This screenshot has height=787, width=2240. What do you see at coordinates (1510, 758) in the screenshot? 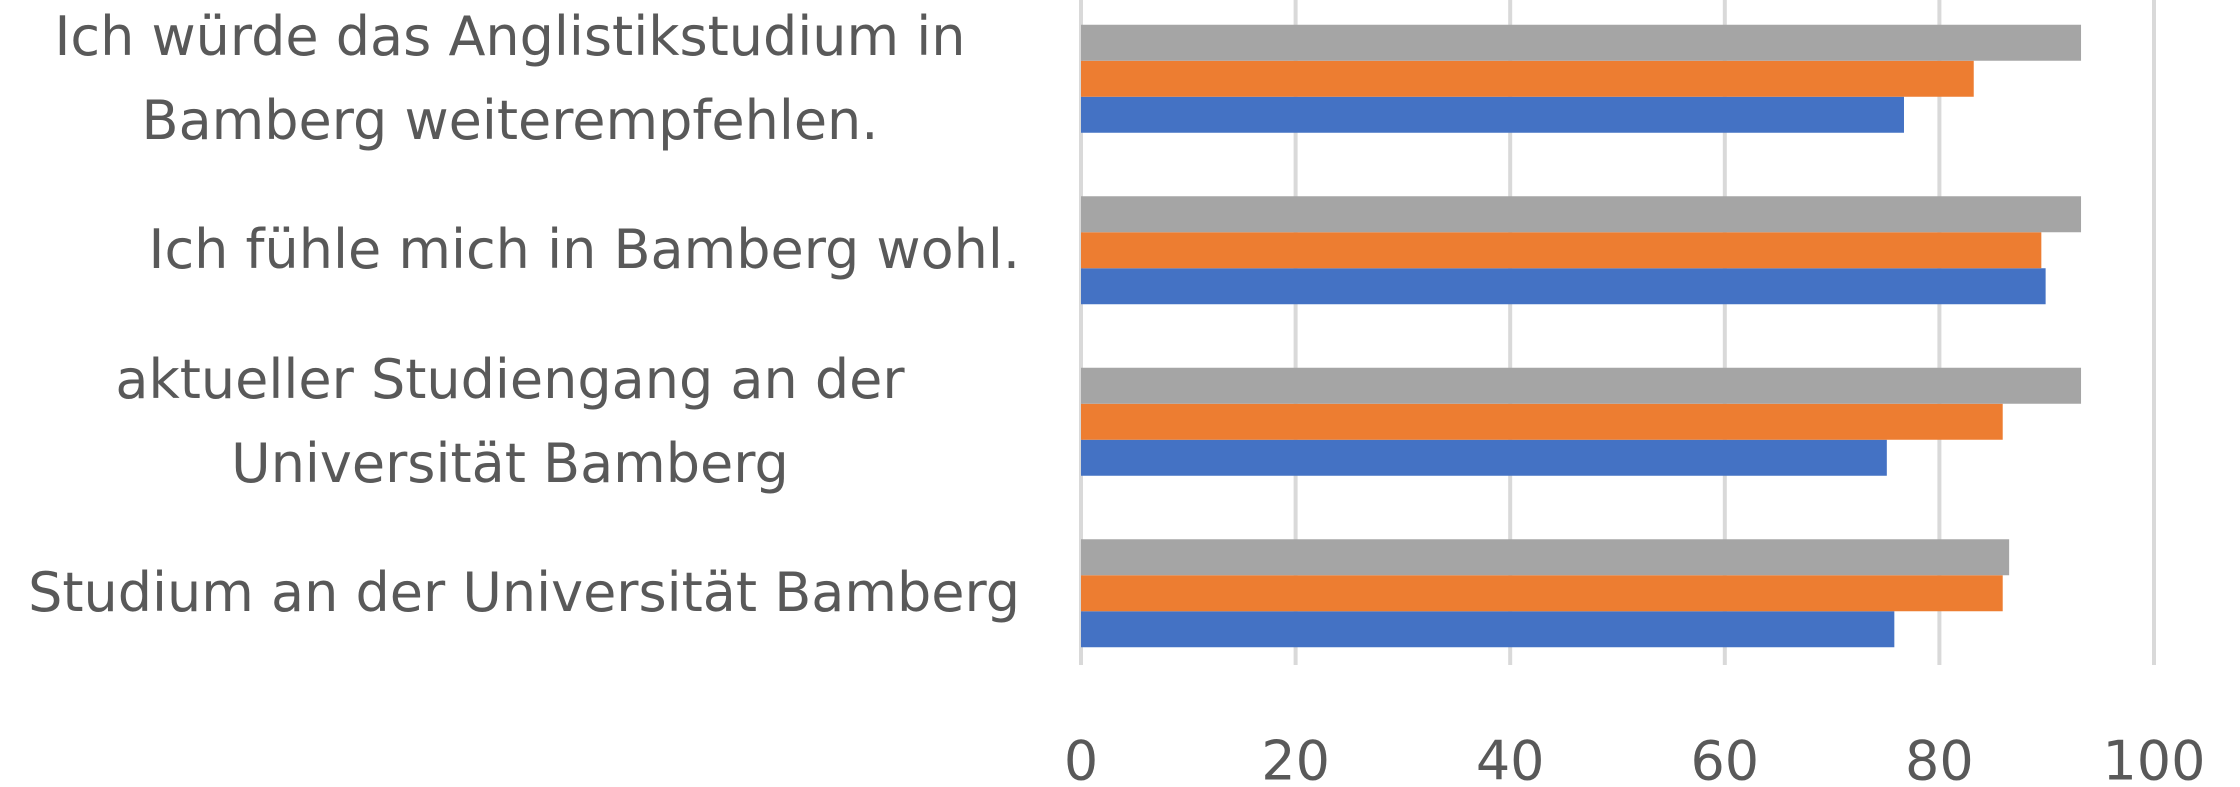
I see `x-tick-label: 40` at bounding box center [1510, 758].